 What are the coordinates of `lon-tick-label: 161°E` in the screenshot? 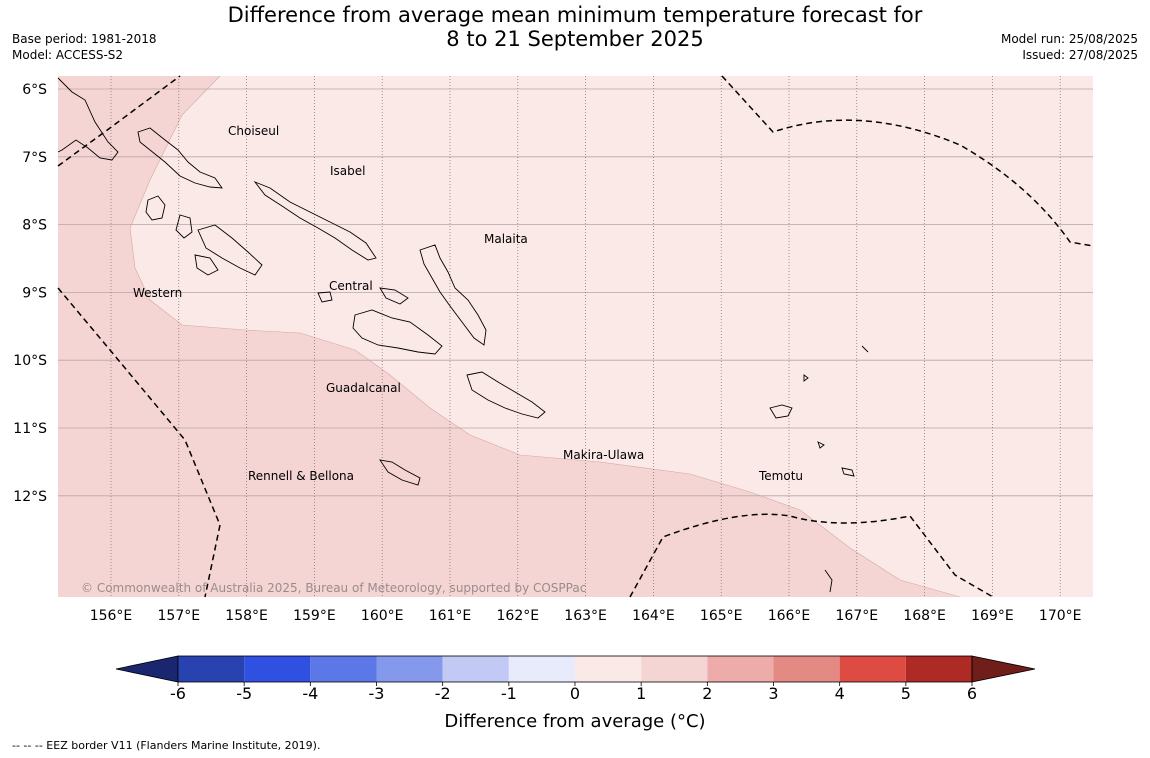 It's located at (450, 616).